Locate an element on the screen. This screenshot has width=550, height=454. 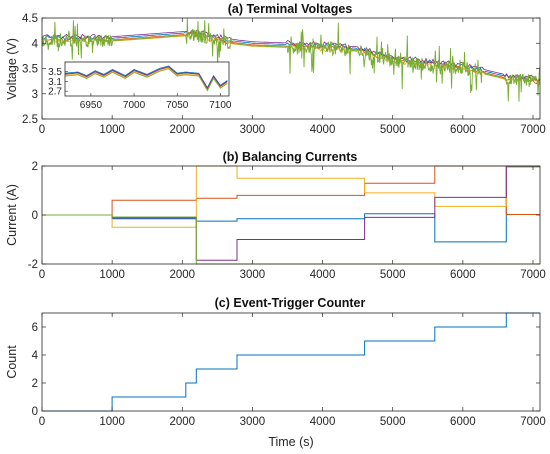
inset-x-tick-label: 6950 is located at coordinates (91, 105).